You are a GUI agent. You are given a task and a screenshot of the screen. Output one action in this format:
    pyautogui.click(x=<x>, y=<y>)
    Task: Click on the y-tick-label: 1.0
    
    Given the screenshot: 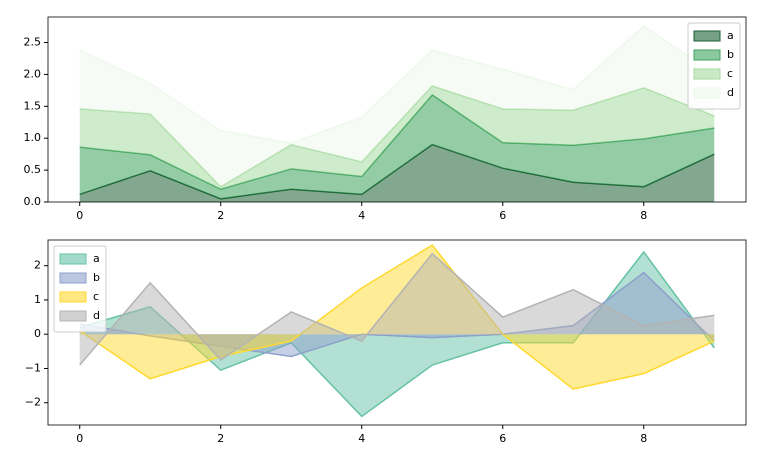 What is the action you would take?
    pyautogui.click(x=33, y=137)
    